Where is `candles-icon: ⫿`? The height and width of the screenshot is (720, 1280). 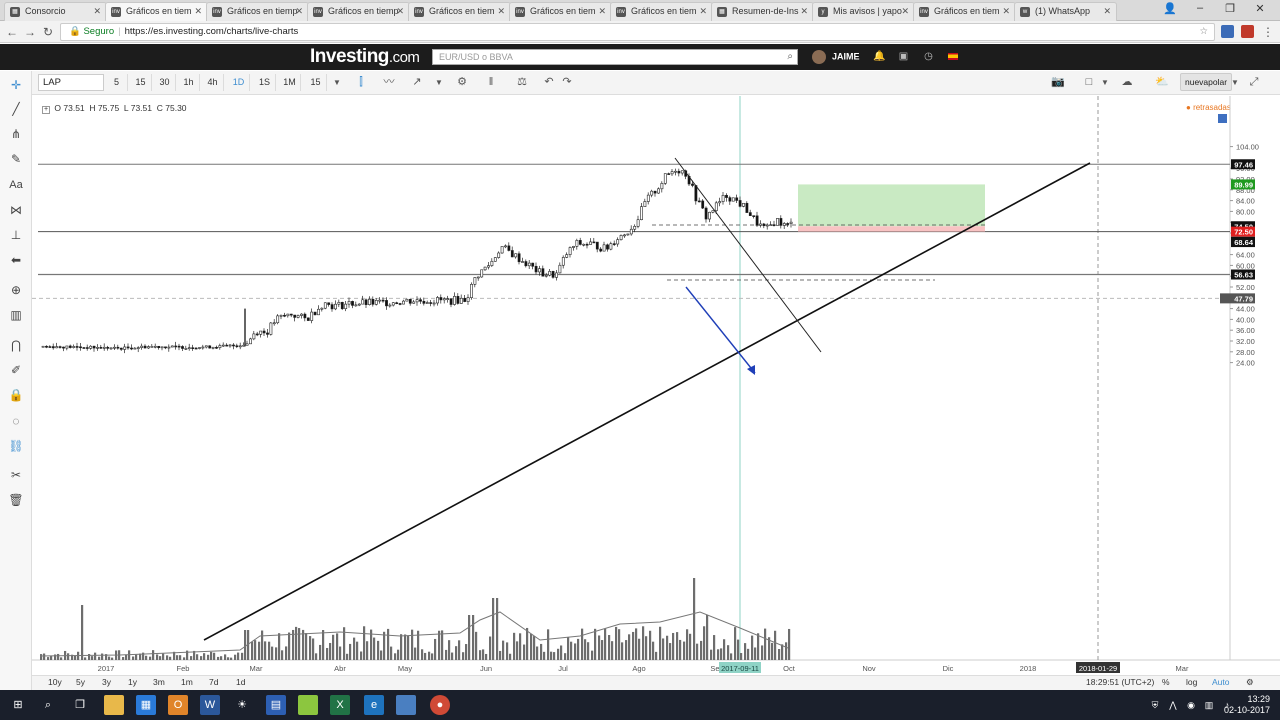 candles-icon: ⫿ is located at coordinates (361, 82).